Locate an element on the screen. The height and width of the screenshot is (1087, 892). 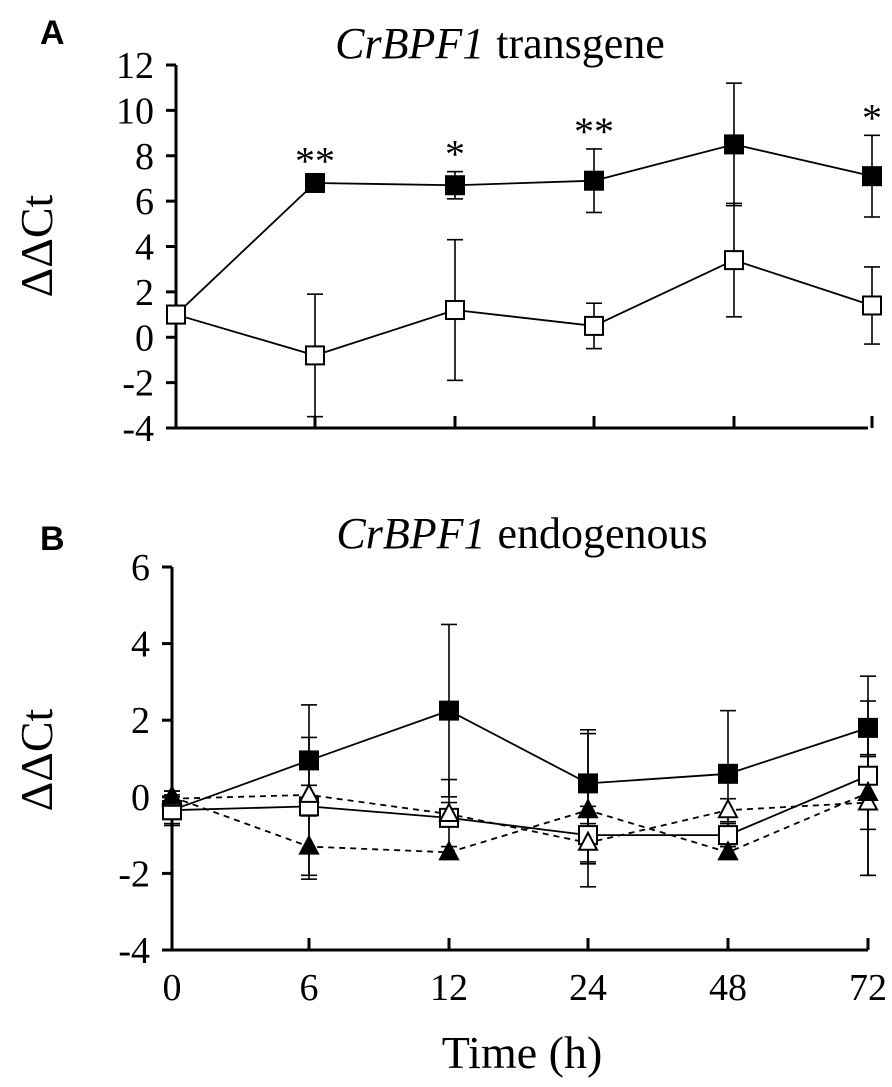
panel-b-series-open-square-line is located at coordinates (520, 805).